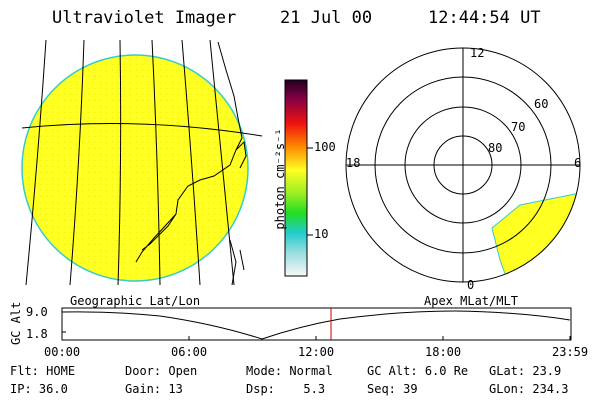  Describe the element at coordinates (570, 352) in the screenshot. I see `time-tick-2359: 23:59` at that location.